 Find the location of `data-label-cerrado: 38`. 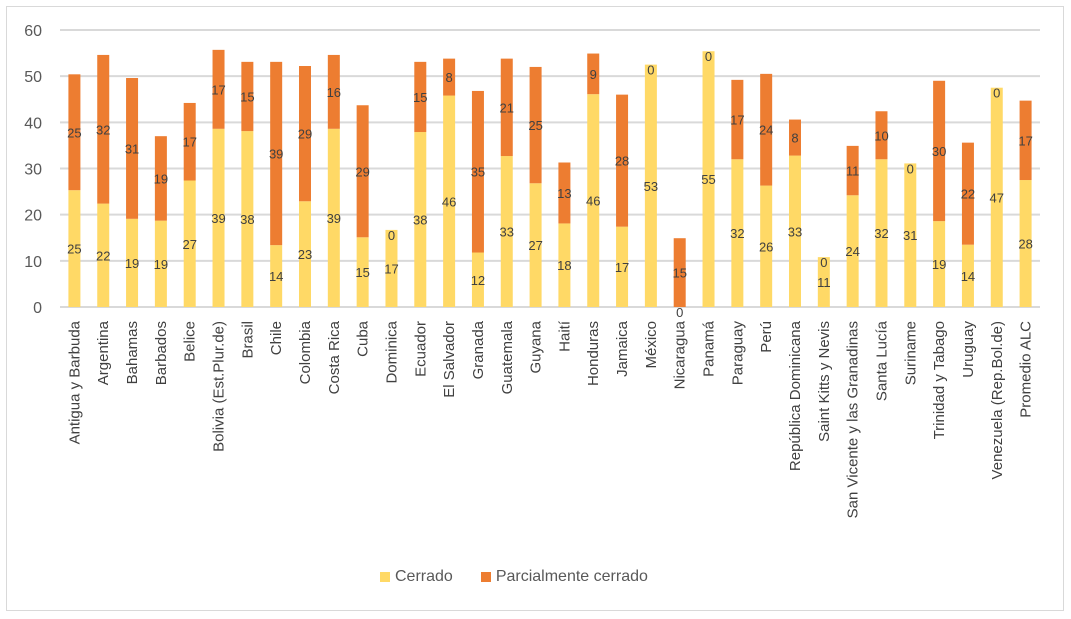

data-label-cerrado: 38 is located at coordinates (420, 220).